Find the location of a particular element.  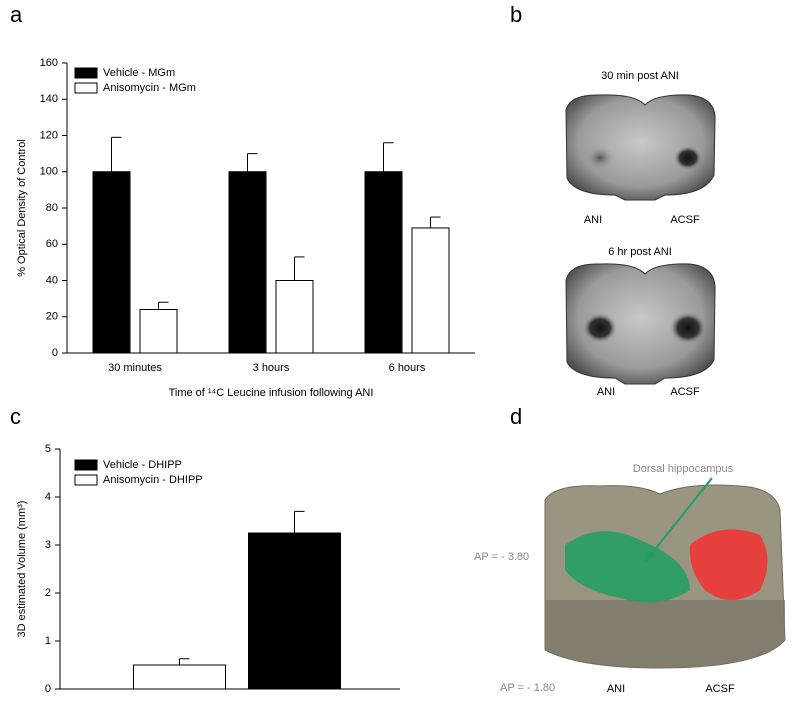

y-tick-label: 40 is located at coordinates (52, 280).